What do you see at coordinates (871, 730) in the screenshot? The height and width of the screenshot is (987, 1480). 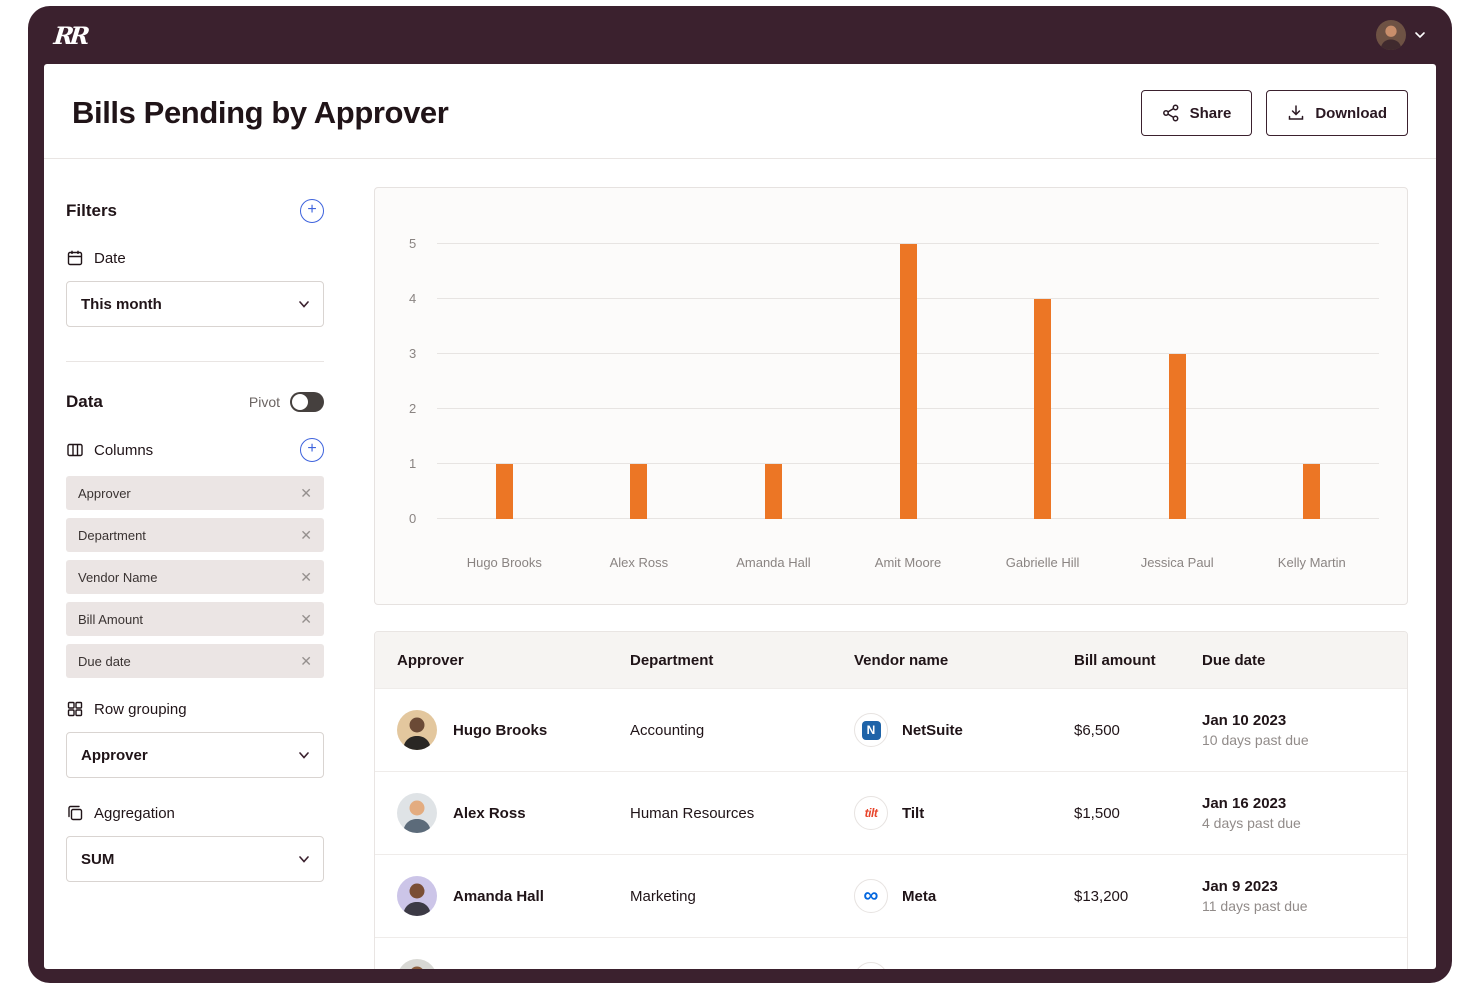 I see `netsuite-logo-icon: N` at bounding box center [871, 730].